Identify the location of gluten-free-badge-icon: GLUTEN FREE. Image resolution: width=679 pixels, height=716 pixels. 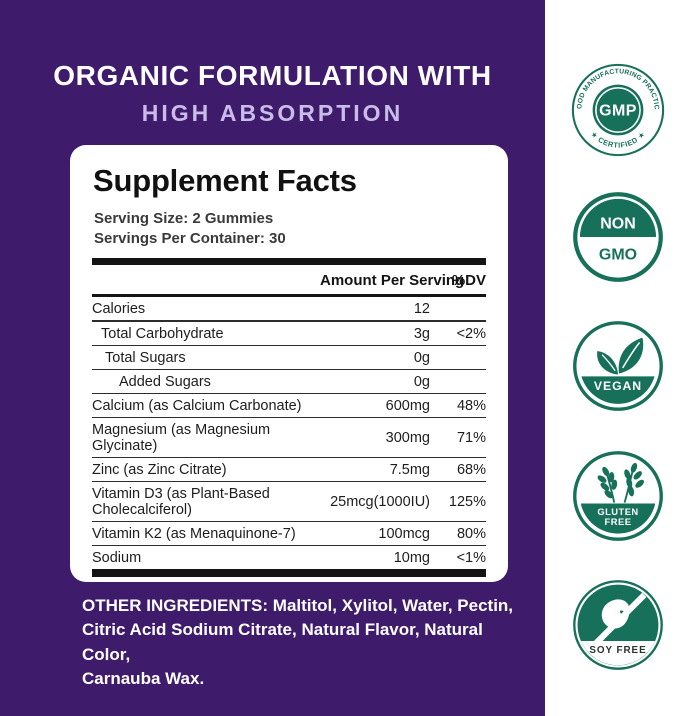
(618, 496).